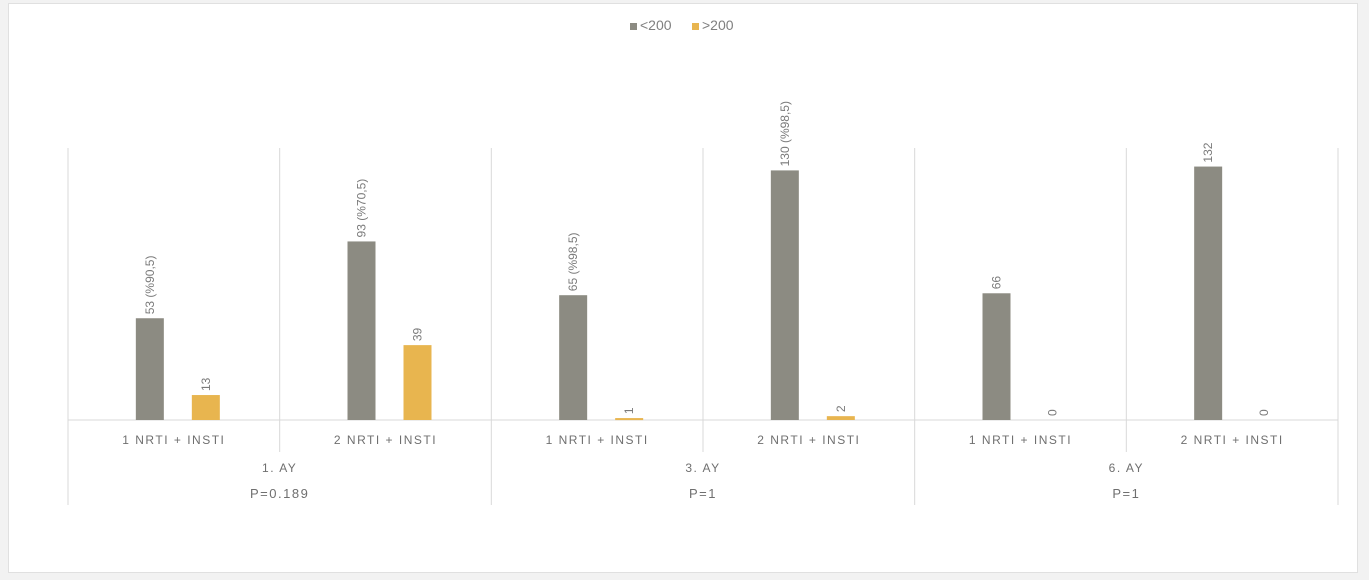 The image size is (1369, 580). What do you see at coordinates (361, 330) in the screenshot?
I see `bar-series1-cat2` at bounding box center [361, 330].